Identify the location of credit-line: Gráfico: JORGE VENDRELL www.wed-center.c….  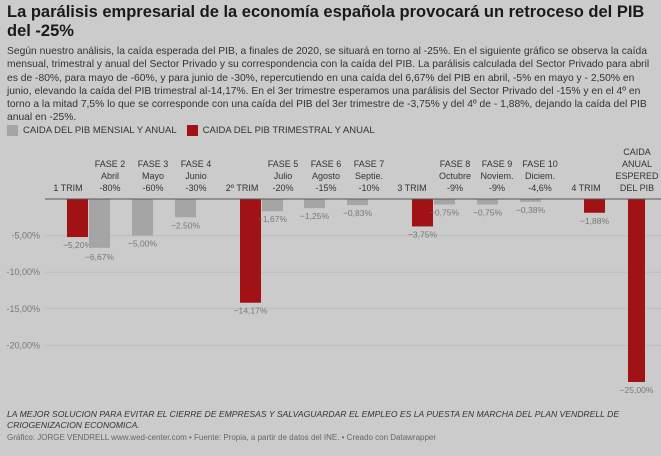
(222, 437).